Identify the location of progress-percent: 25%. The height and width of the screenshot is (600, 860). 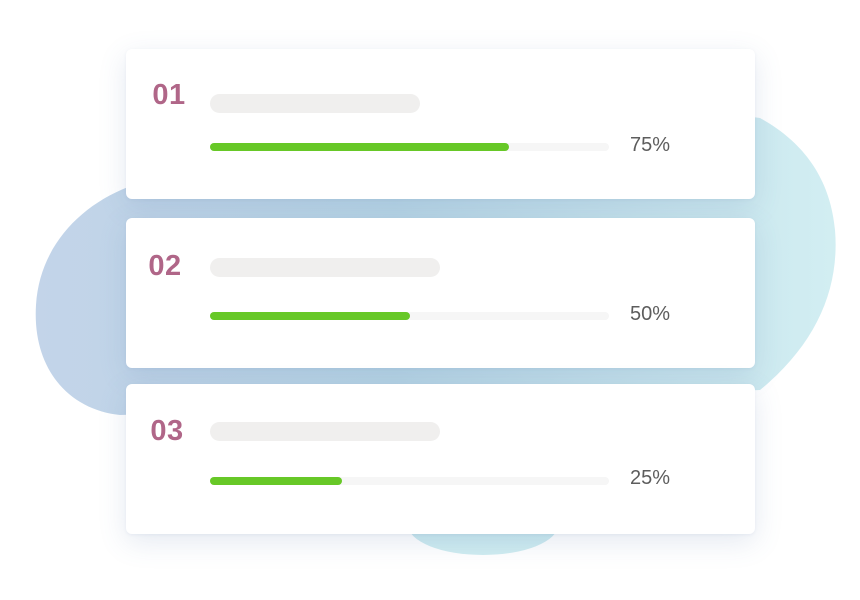
(650, 478).